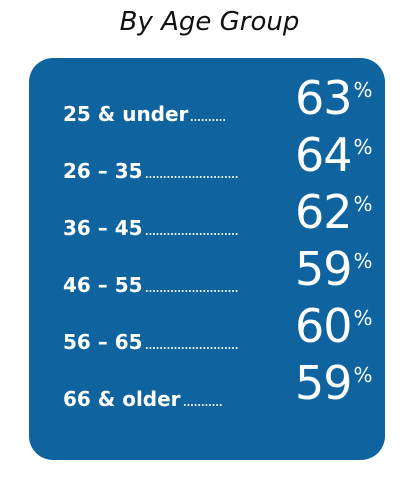  What do you see at coordinates (223, 217) in the screenshot?
I see `age-row-36-45: 36 – 45 62%` at bounding box center [223, 217].